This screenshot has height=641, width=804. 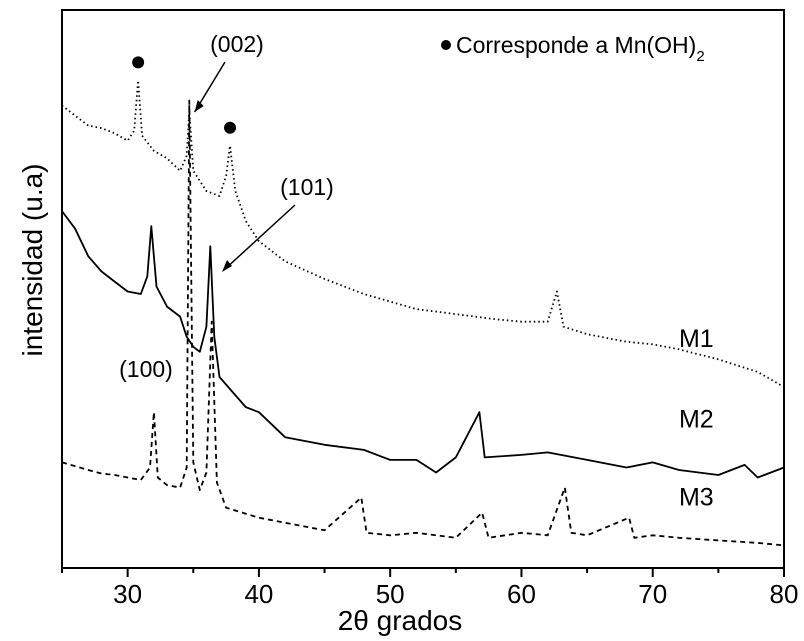 What do you see at coordinates (576, 45) in the screenshot?
I see `legend-label: Corresponde a Mn(OH)` at bounding box center [576, 45].